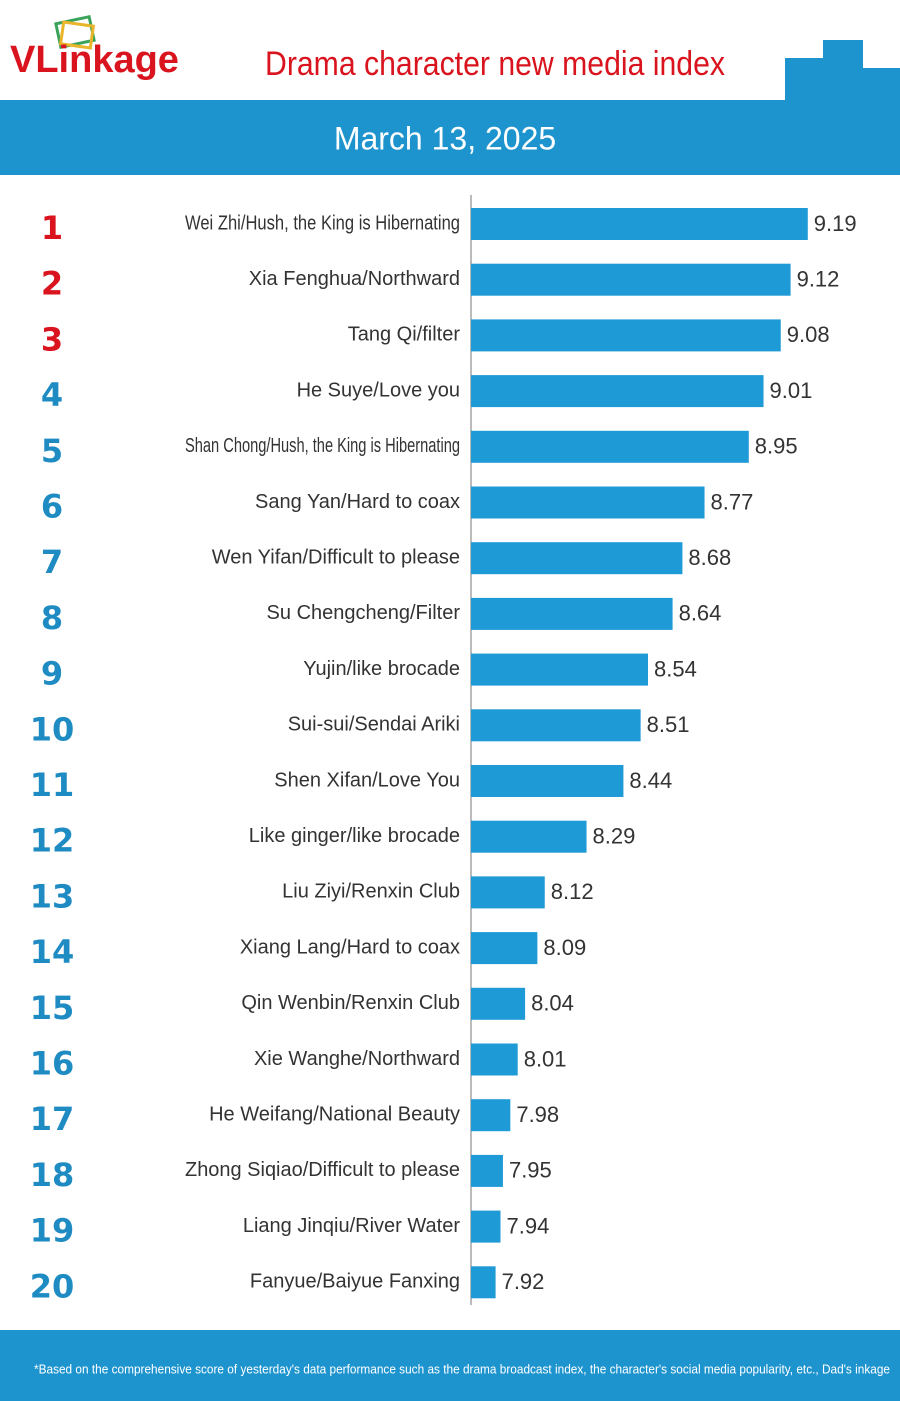  What do you see at coordinates (52, 1231) in the screenshot?
I see `rank-label: 19` at bounding box center [52, 1231].